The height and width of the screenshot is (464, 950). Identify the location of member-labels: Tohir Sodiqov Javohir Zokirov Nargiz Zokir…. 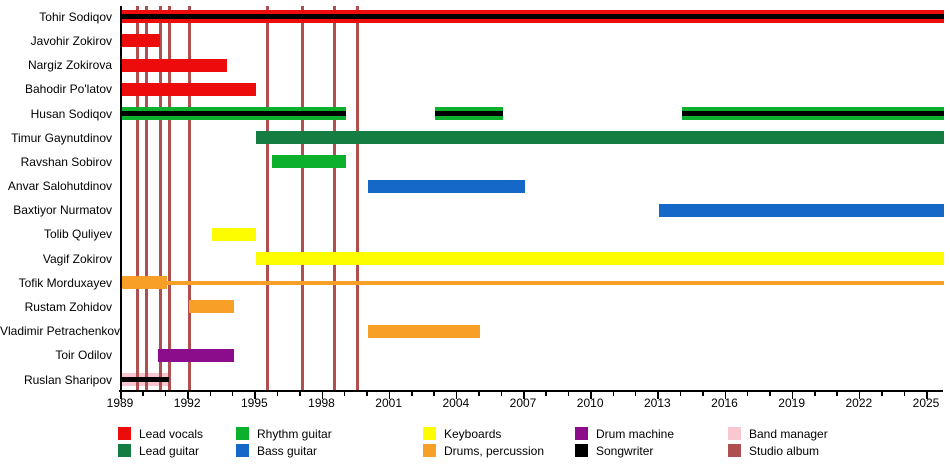
(60, 200).